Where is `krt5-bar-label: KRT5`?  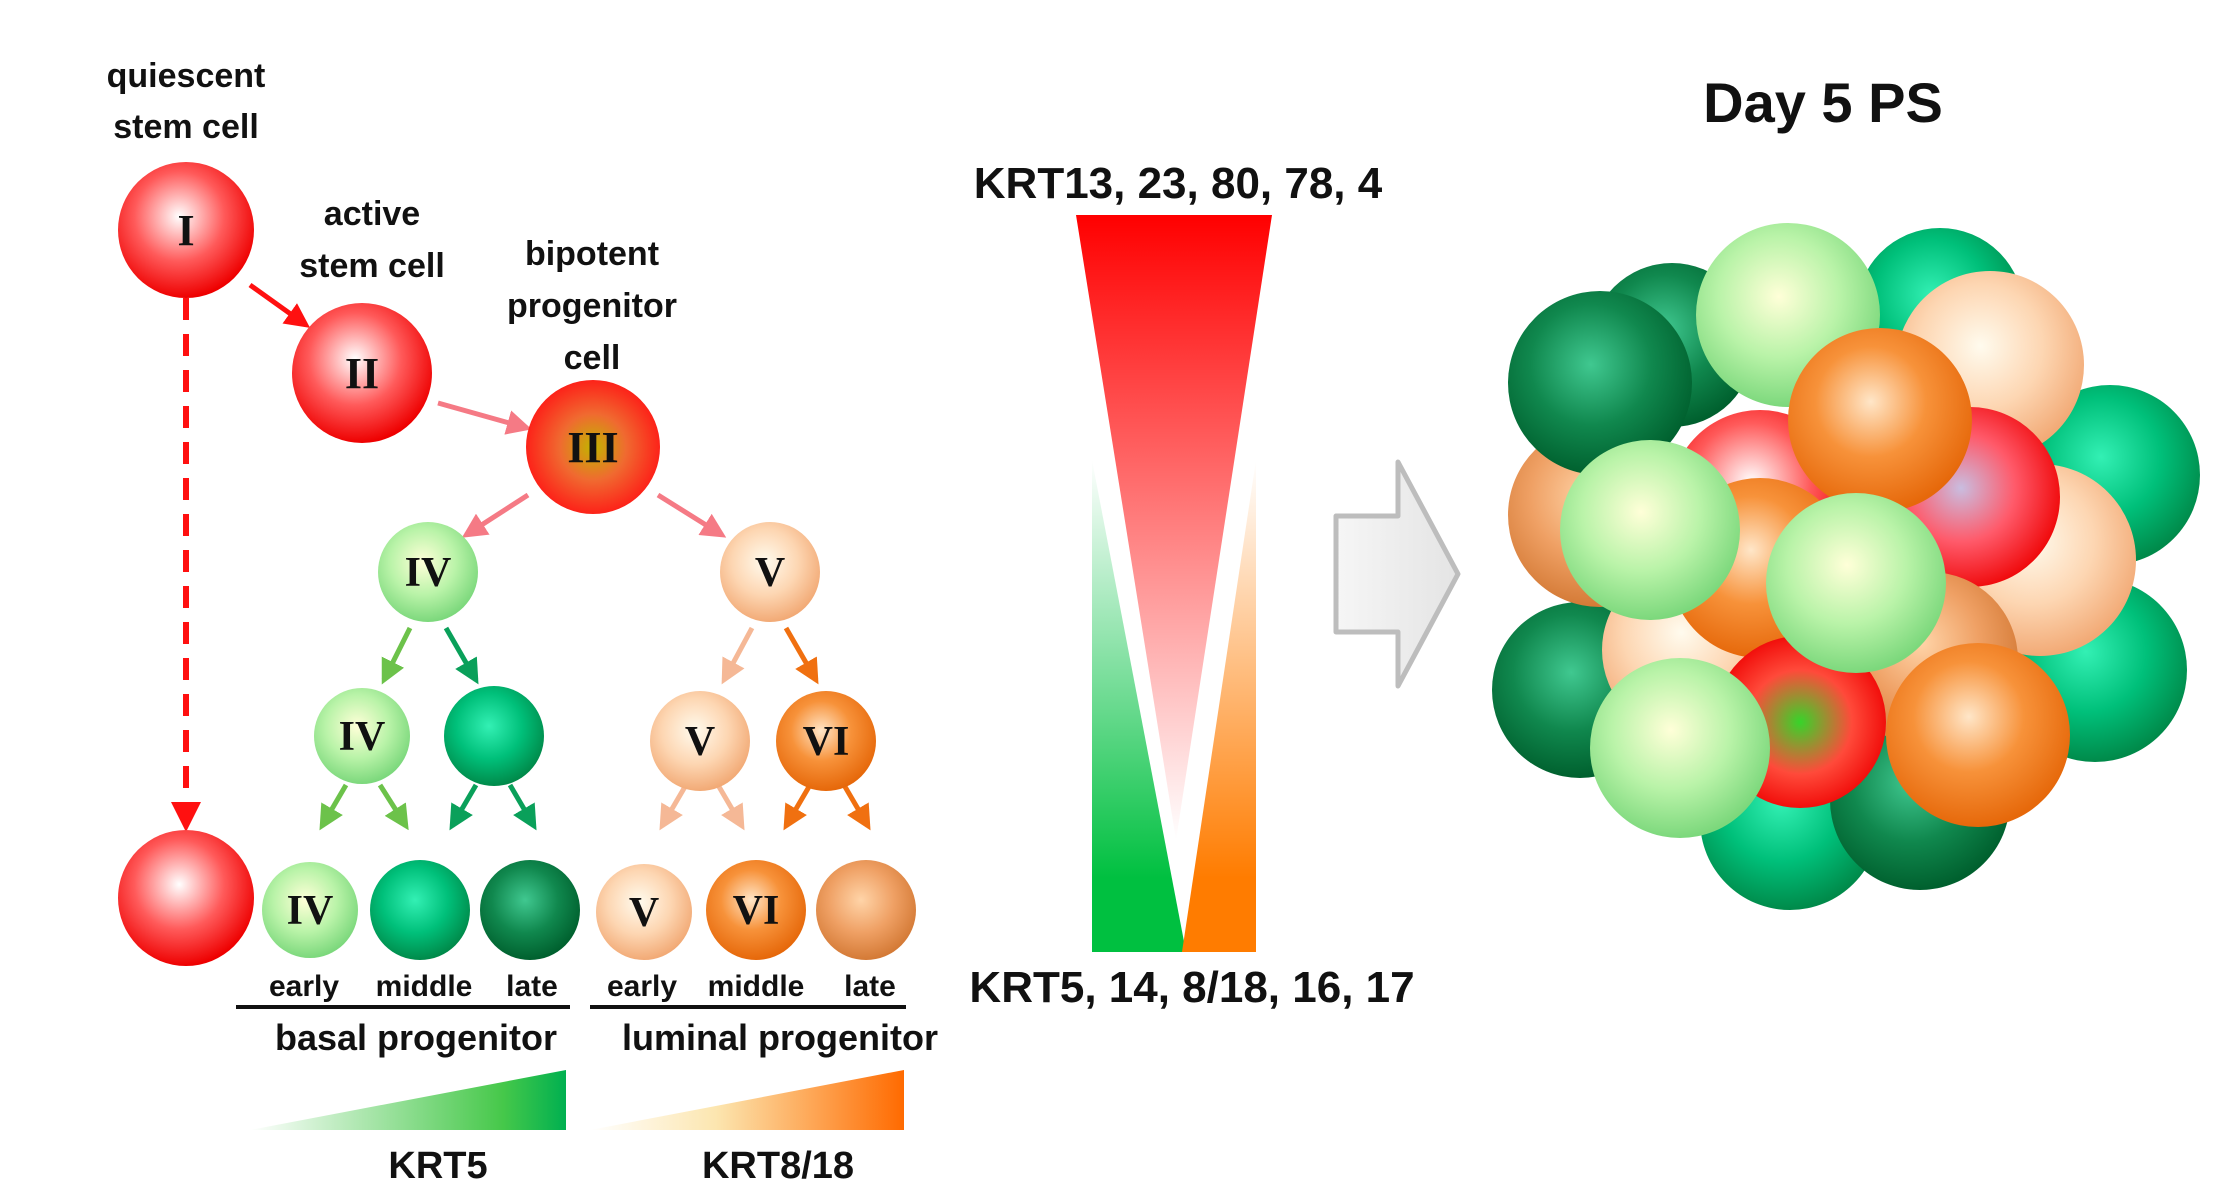
krt5-bar-label: KRT5 is located at coordinates (437, 1166).